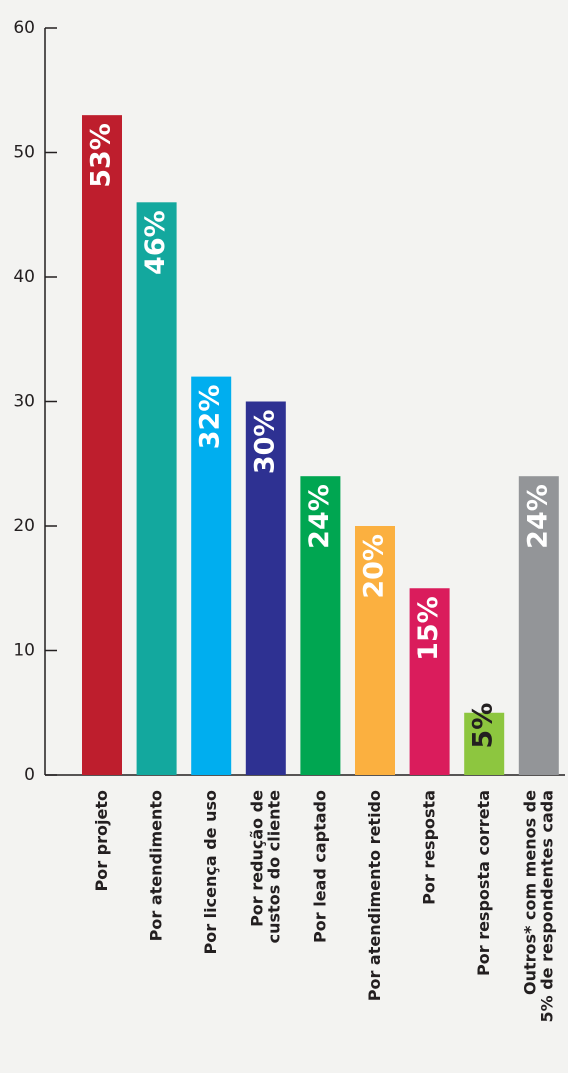 This screenshot has width=568, height=1073. Describe the element at coordinates (265, 866) in the screenshot. I see `x-tick-label: Por redução decustos do cliente` at that location.